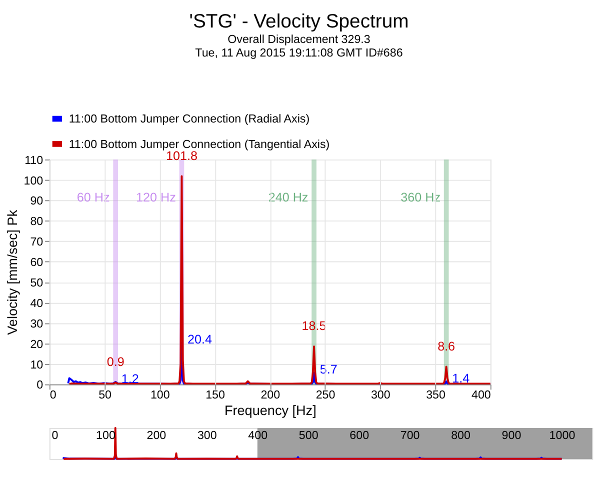 This screenshot has width=598, height=491. What do you see at coordinates (562, 435) in the screenshot?
I see `x-tick-label: 1000` at bounding box center [562, 435].